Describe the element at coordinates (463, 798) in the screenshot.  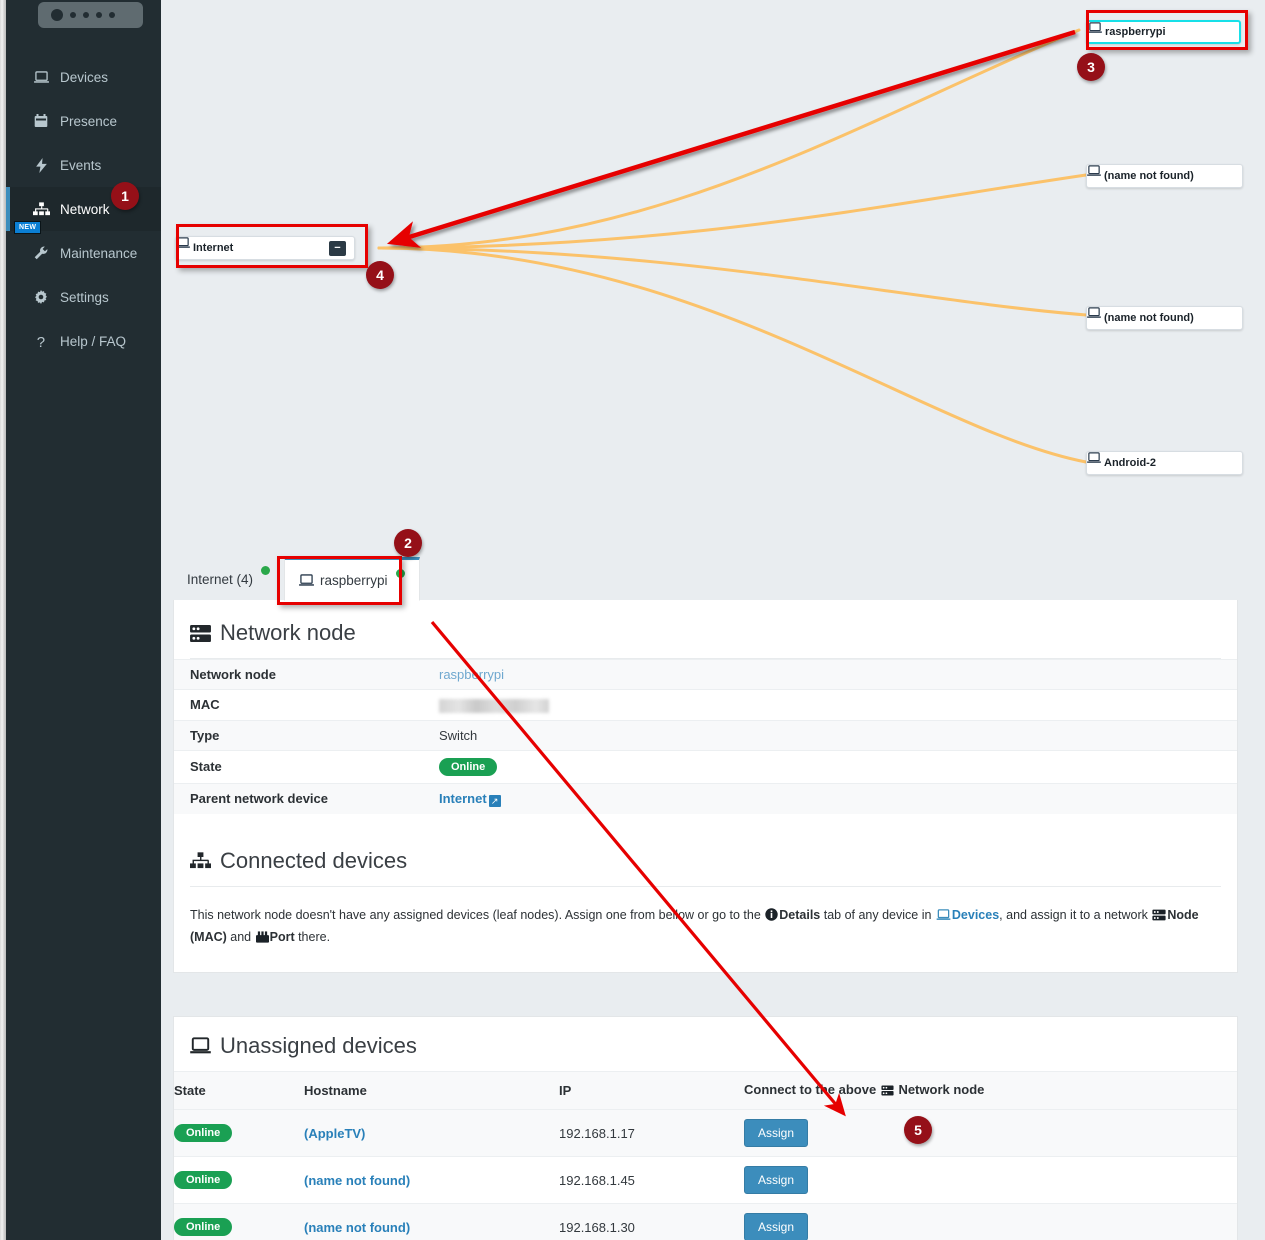
I see `parent-node-link: Internet` at that location.